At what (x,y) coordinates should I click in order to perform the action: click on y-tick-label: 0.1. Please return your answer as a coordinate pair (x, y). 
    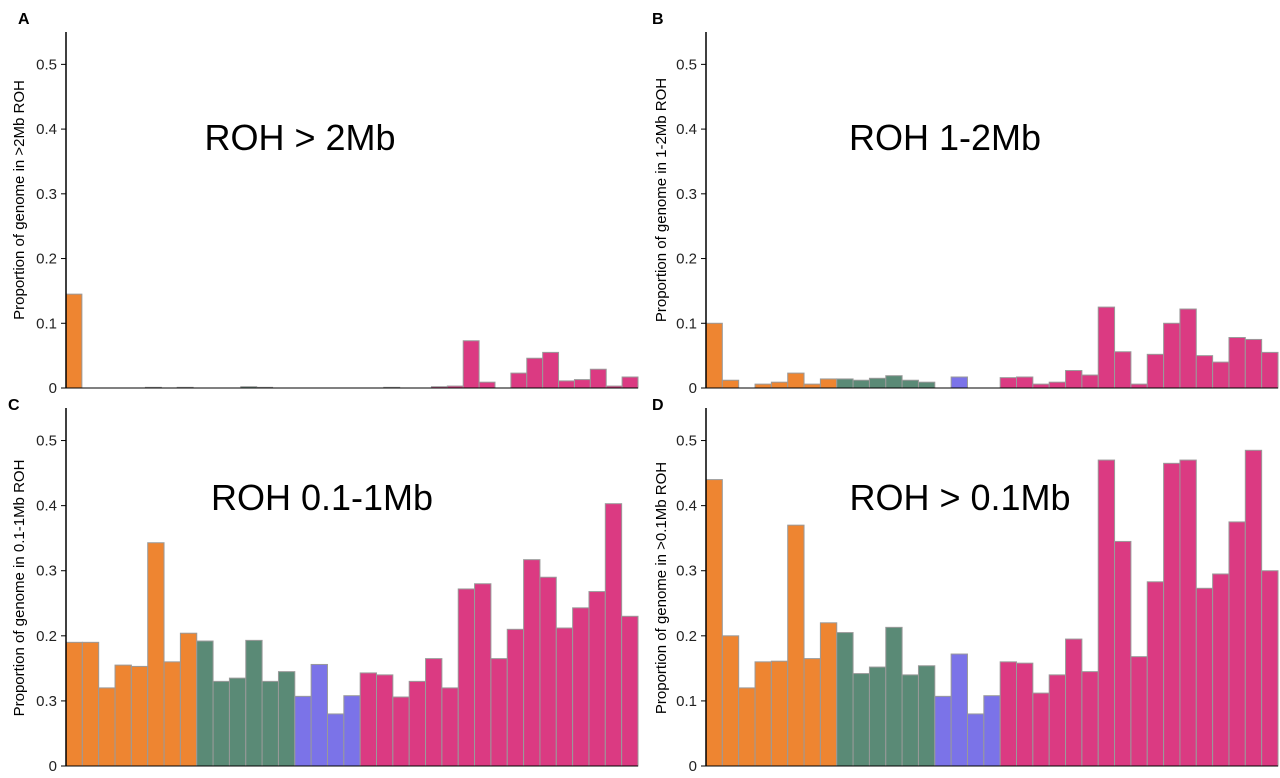
    Looking at the image, I should click on (46, 323).